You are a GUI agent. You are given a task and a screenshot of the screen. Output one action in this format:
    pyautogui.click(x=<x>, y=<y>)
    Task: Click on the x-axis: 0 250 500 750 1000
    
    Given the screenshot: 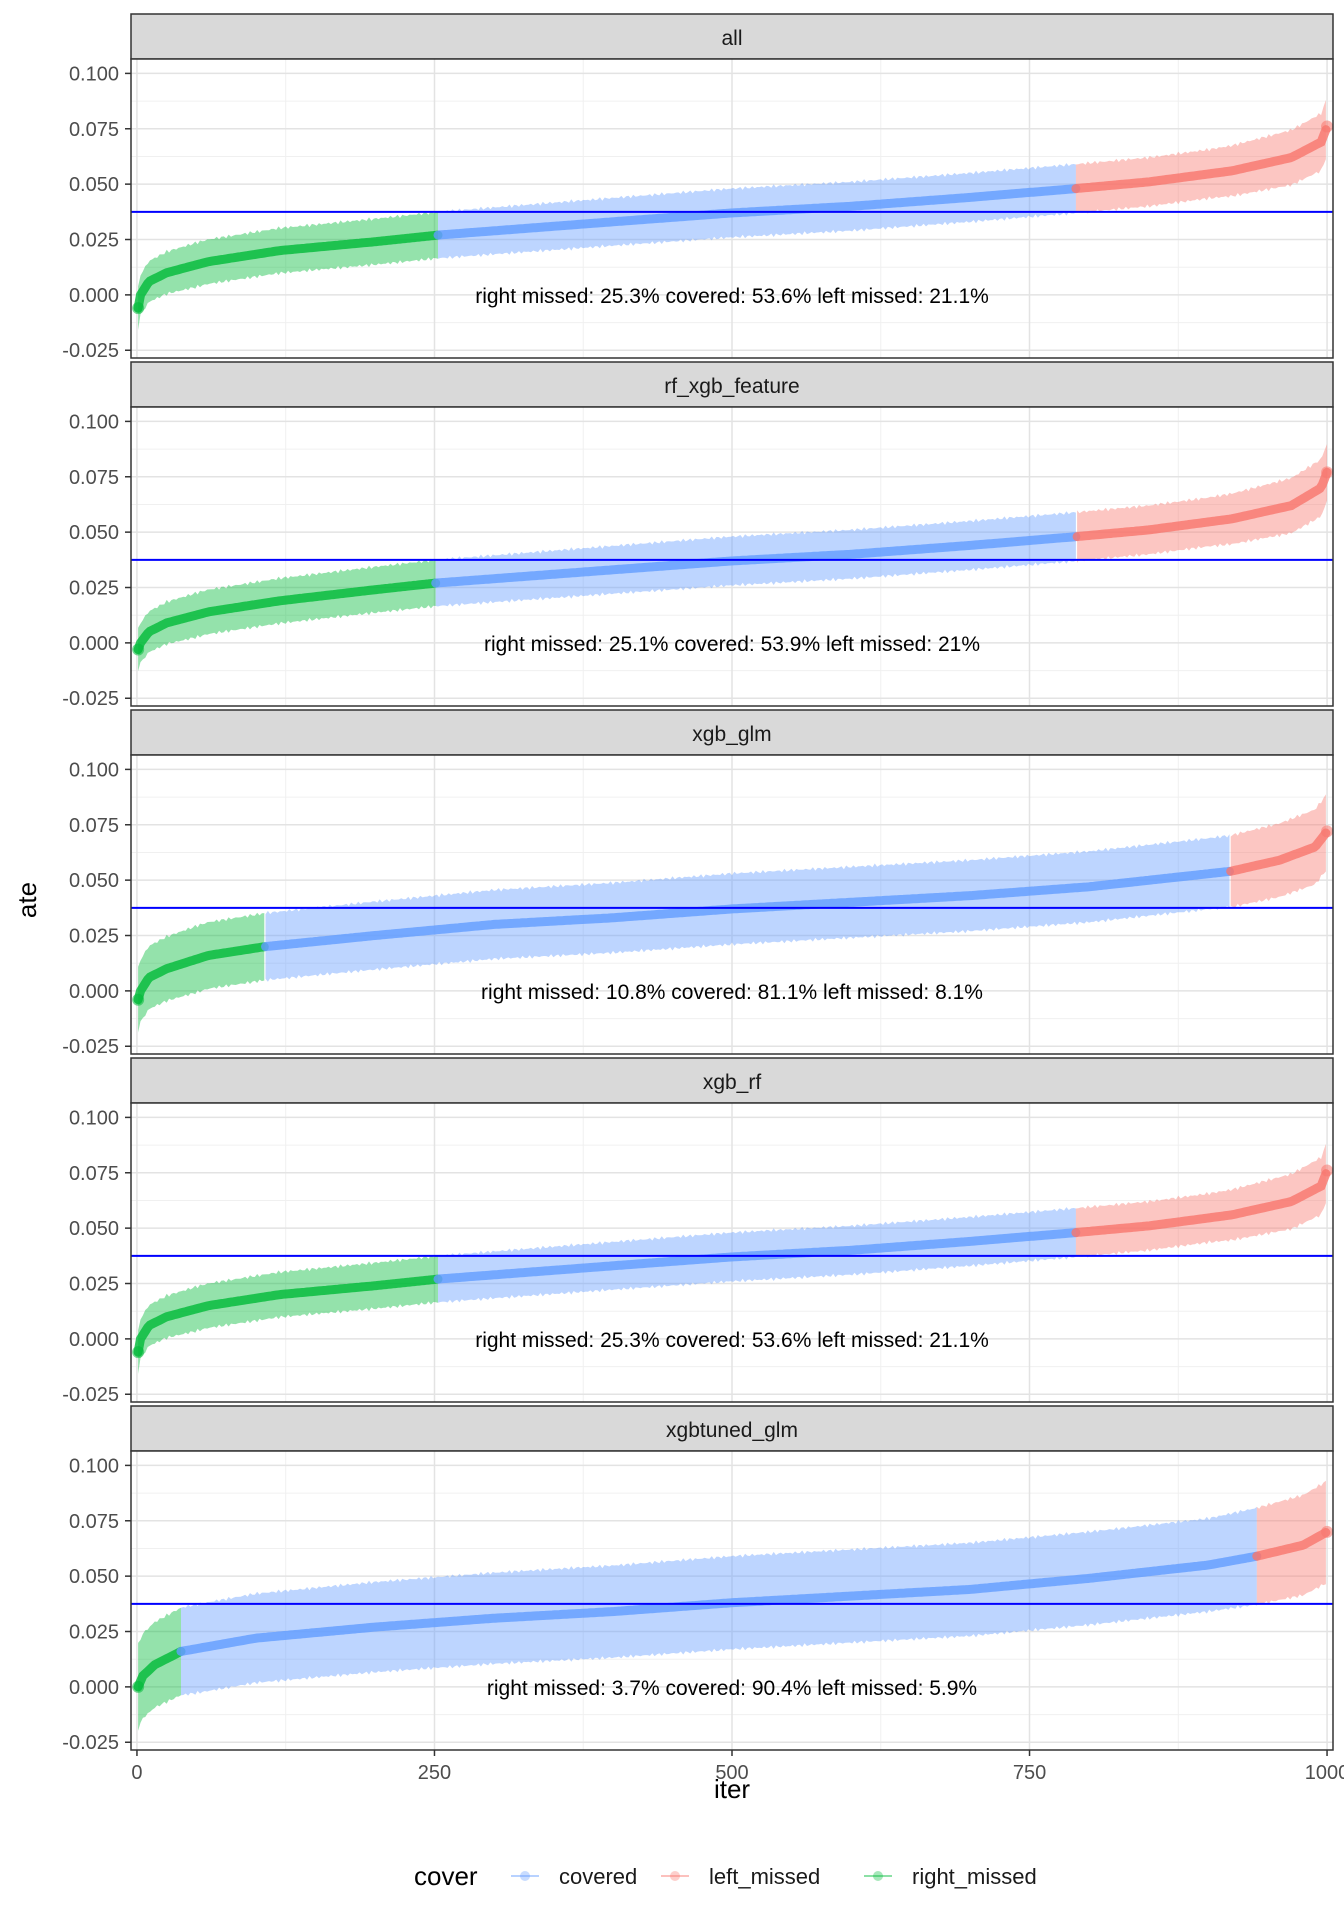 What is the action you would take?
    pyautogui.click(x=737, y=1767)
    